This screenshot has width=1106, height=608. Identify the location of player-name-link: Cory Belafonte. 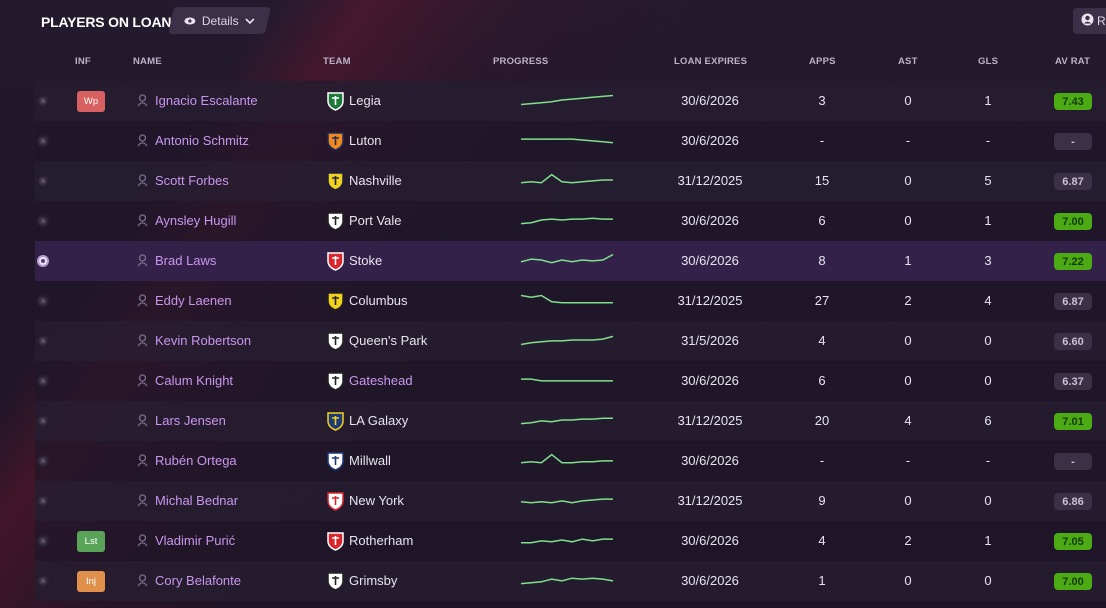
(198, 580).